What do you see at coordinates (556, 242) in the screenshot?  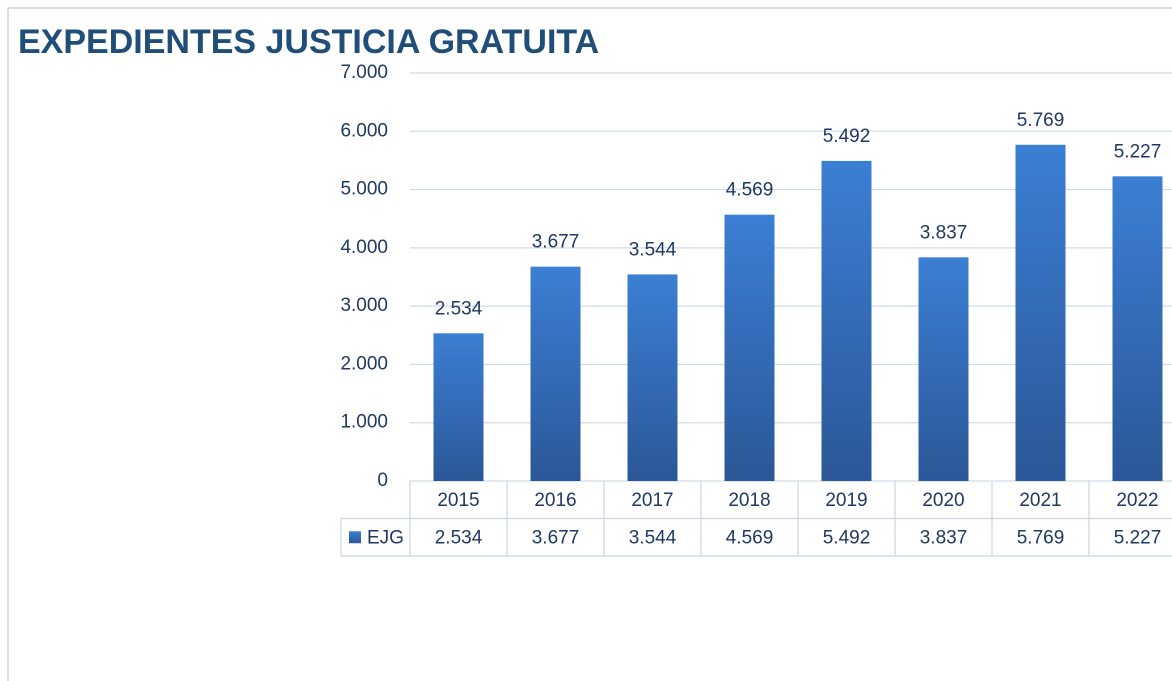 I see `data-label: 3.677` at bounding box center [556, 242].